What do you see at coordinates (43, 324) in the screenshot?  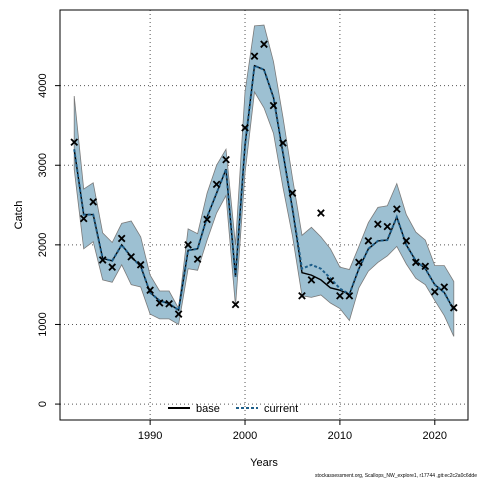 I see `y-tick-label: 1000` at bounding box center [43, 324].